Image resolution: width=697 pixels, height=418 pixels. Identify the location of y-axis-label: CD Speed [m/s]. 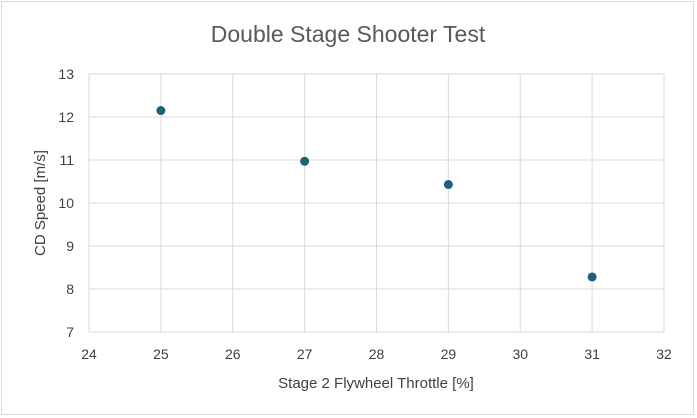
(40, 203).